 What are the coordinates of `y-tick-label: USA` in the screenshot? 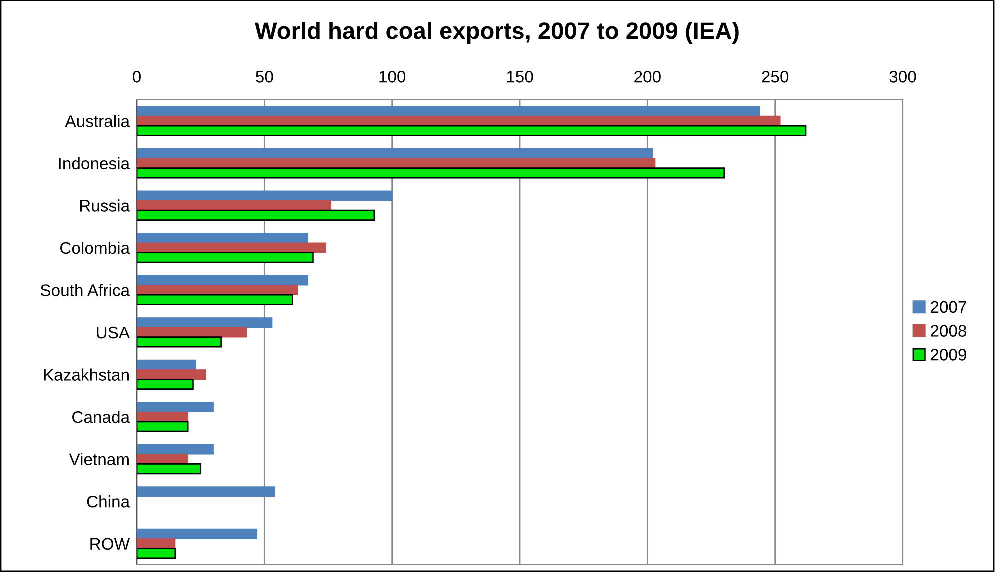 It's located at (113, 332).